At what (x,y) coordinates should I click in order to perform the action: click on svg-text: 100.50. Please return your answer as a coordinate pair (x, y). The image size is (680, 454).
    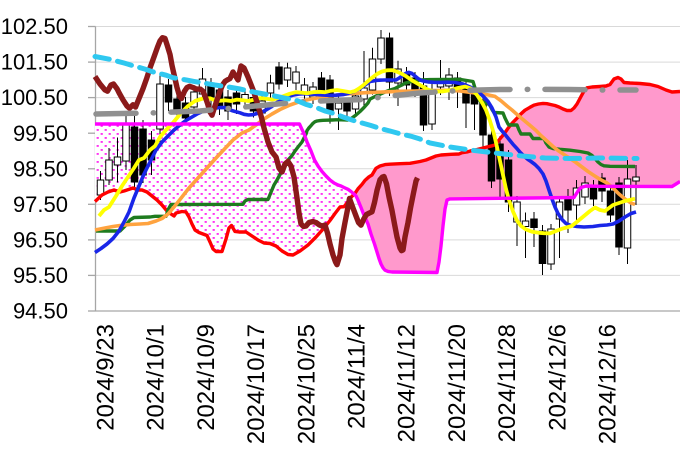
    Looking at the image, I should click on (34, 97).